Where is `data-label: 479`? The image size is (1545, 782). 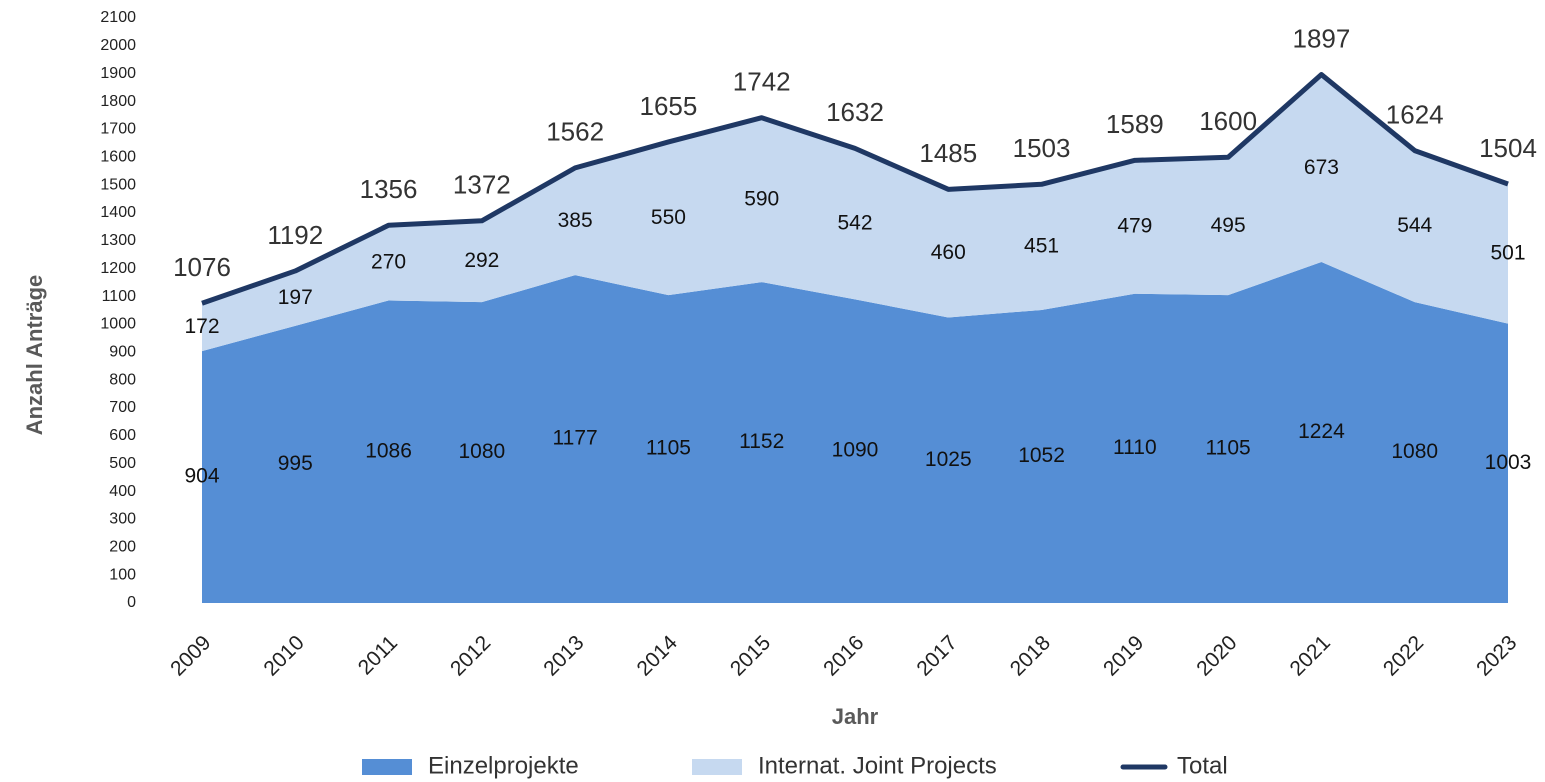
data-label: 479 is located at coordinates (1134, 226).